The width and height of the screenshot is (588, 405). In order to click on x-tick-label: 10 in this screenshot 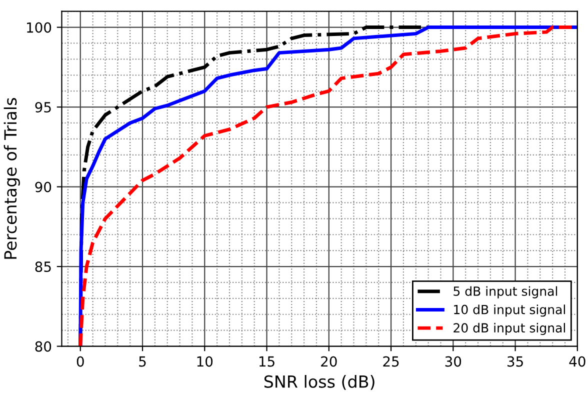, I will do `click(205, 361)`.